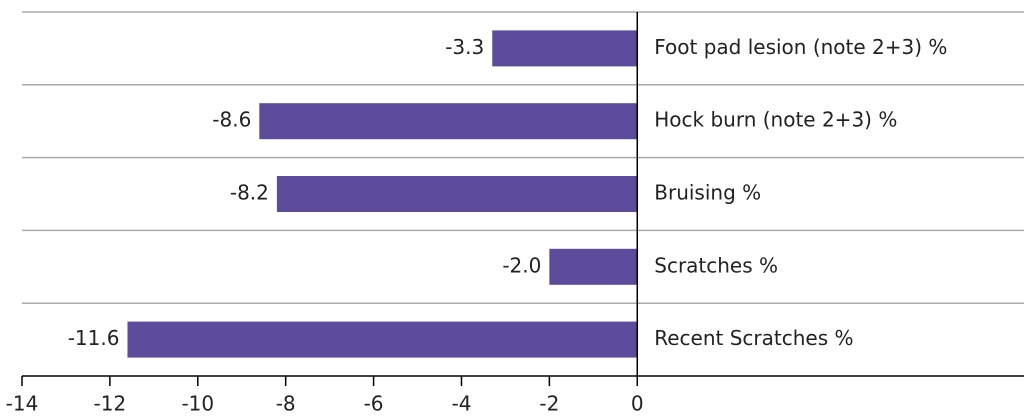 The width and height of the screenshot is (1024, 418). Describe the element at coordinates (775, 120) in the screenshot. I see `category-label: Hock burn (note 2+3) %` at that location.